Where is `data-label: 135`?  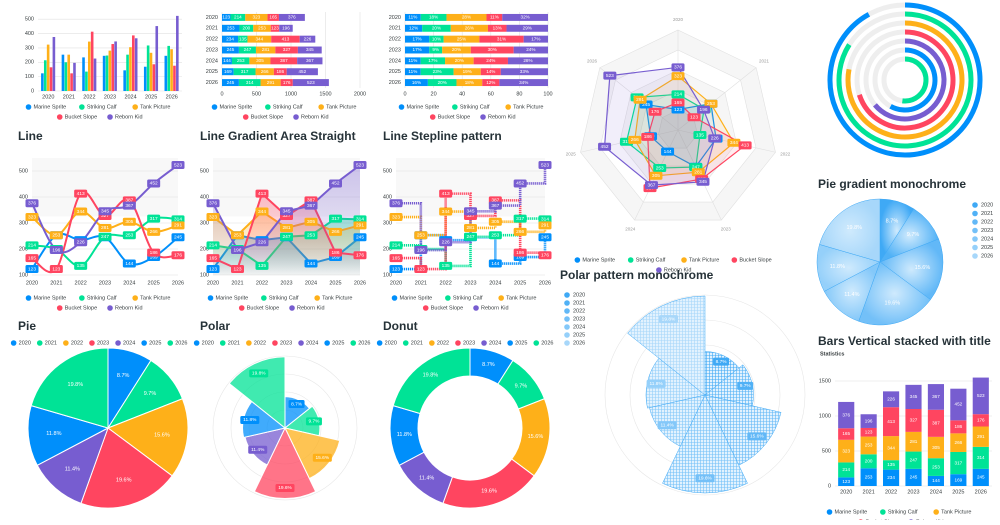
data-label: 135 is located at coordinates (81, 266).